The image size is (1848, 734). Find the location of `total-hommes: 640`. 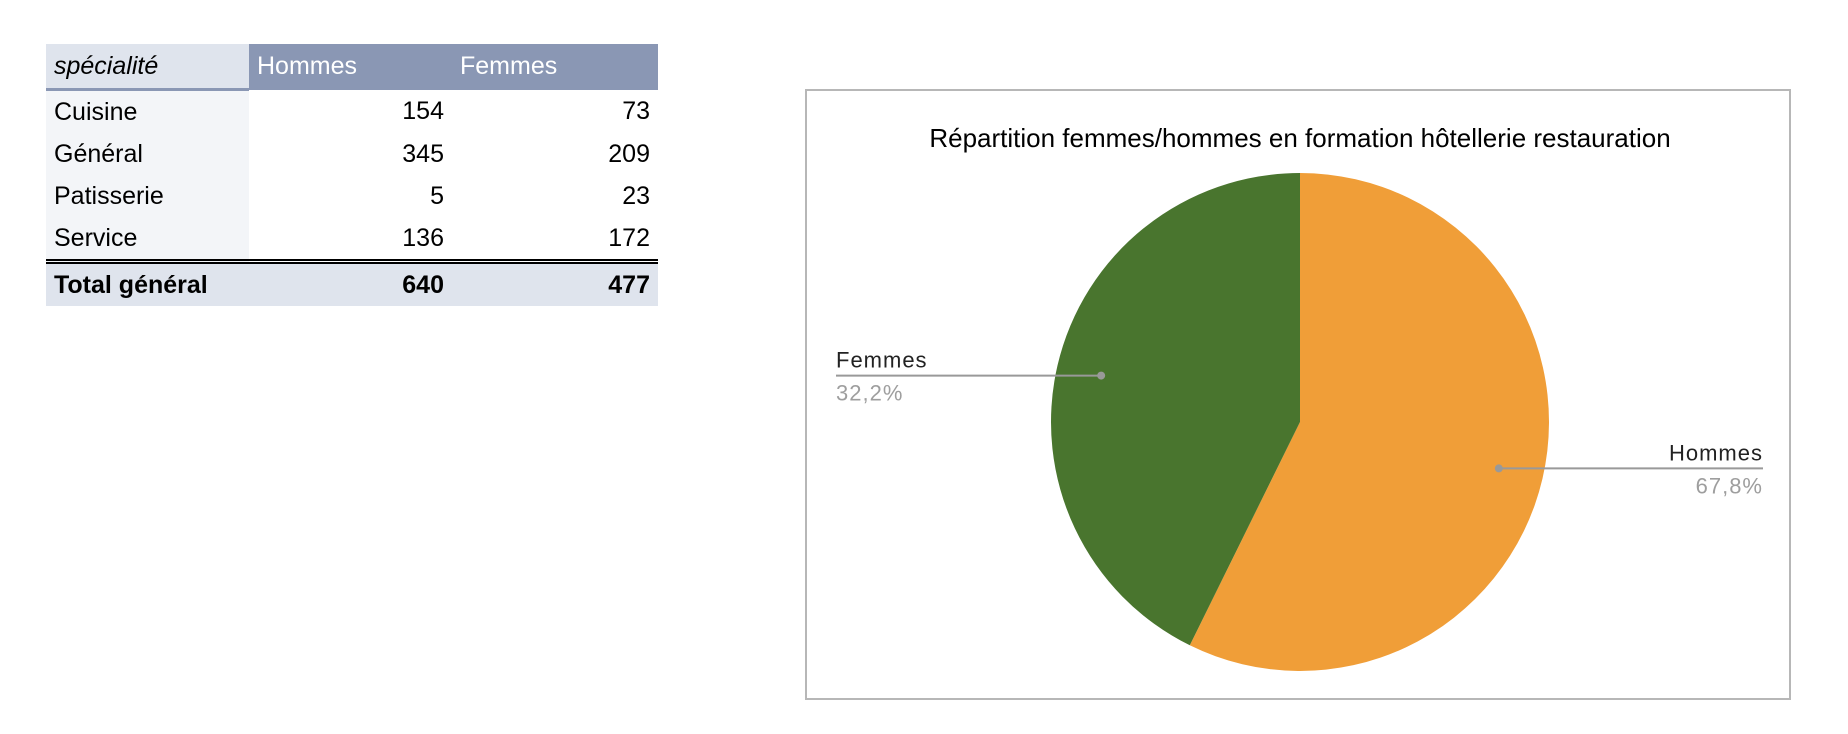

total-hommes: 640 is located at coordinates (350, 282).